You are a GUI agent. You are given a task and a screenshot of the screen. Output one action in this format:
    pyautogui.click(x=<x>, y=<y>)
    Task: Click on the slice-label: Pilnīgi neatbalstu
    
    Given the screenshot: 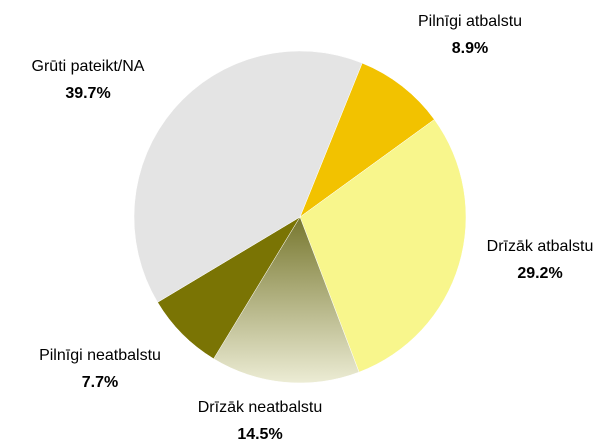 What is the action you would take?
    pyautogui.click(x=100, y=355)
    